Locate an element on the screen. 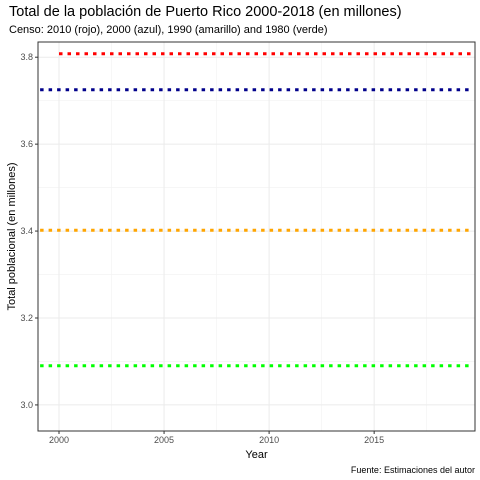  x-tick-label: 2010 is located at coordinates (269, 440).